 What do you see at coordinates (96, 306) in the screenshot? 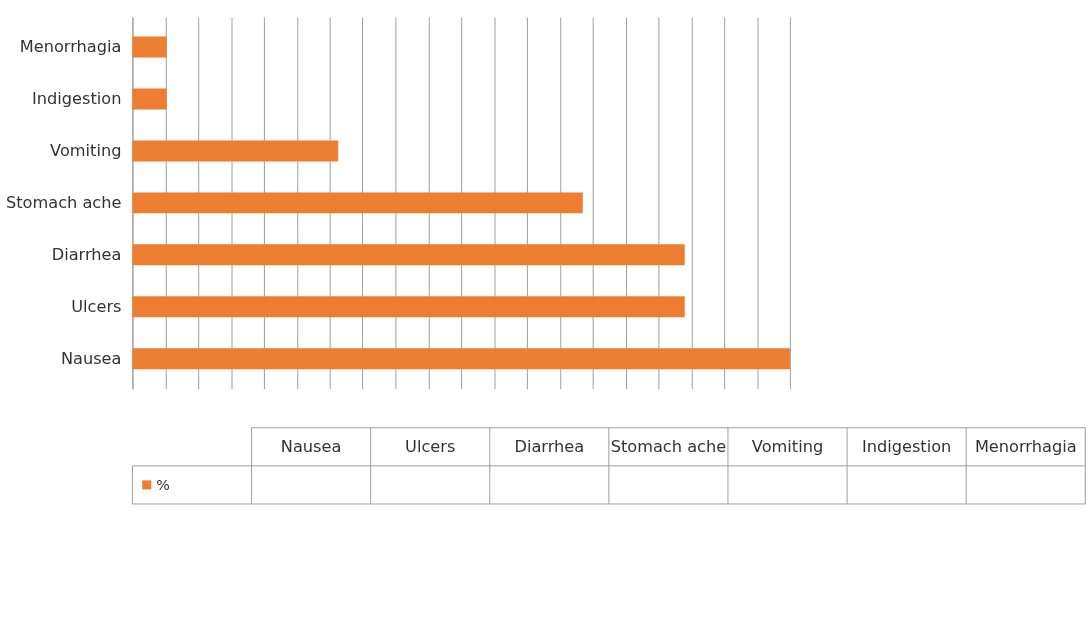
I see `y-tick-label: Ulcers` at bounding box center [96, 306].